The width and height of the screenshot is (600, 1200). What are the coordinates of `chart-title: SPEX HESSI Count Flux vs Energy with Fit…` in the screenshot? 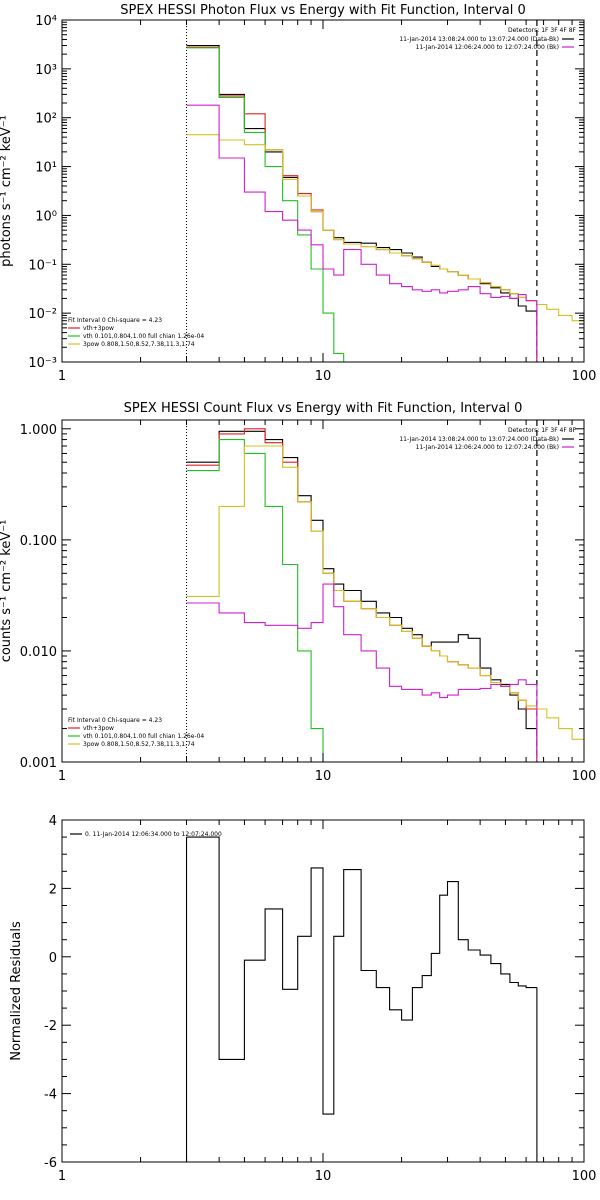 It's located at (323, 408).